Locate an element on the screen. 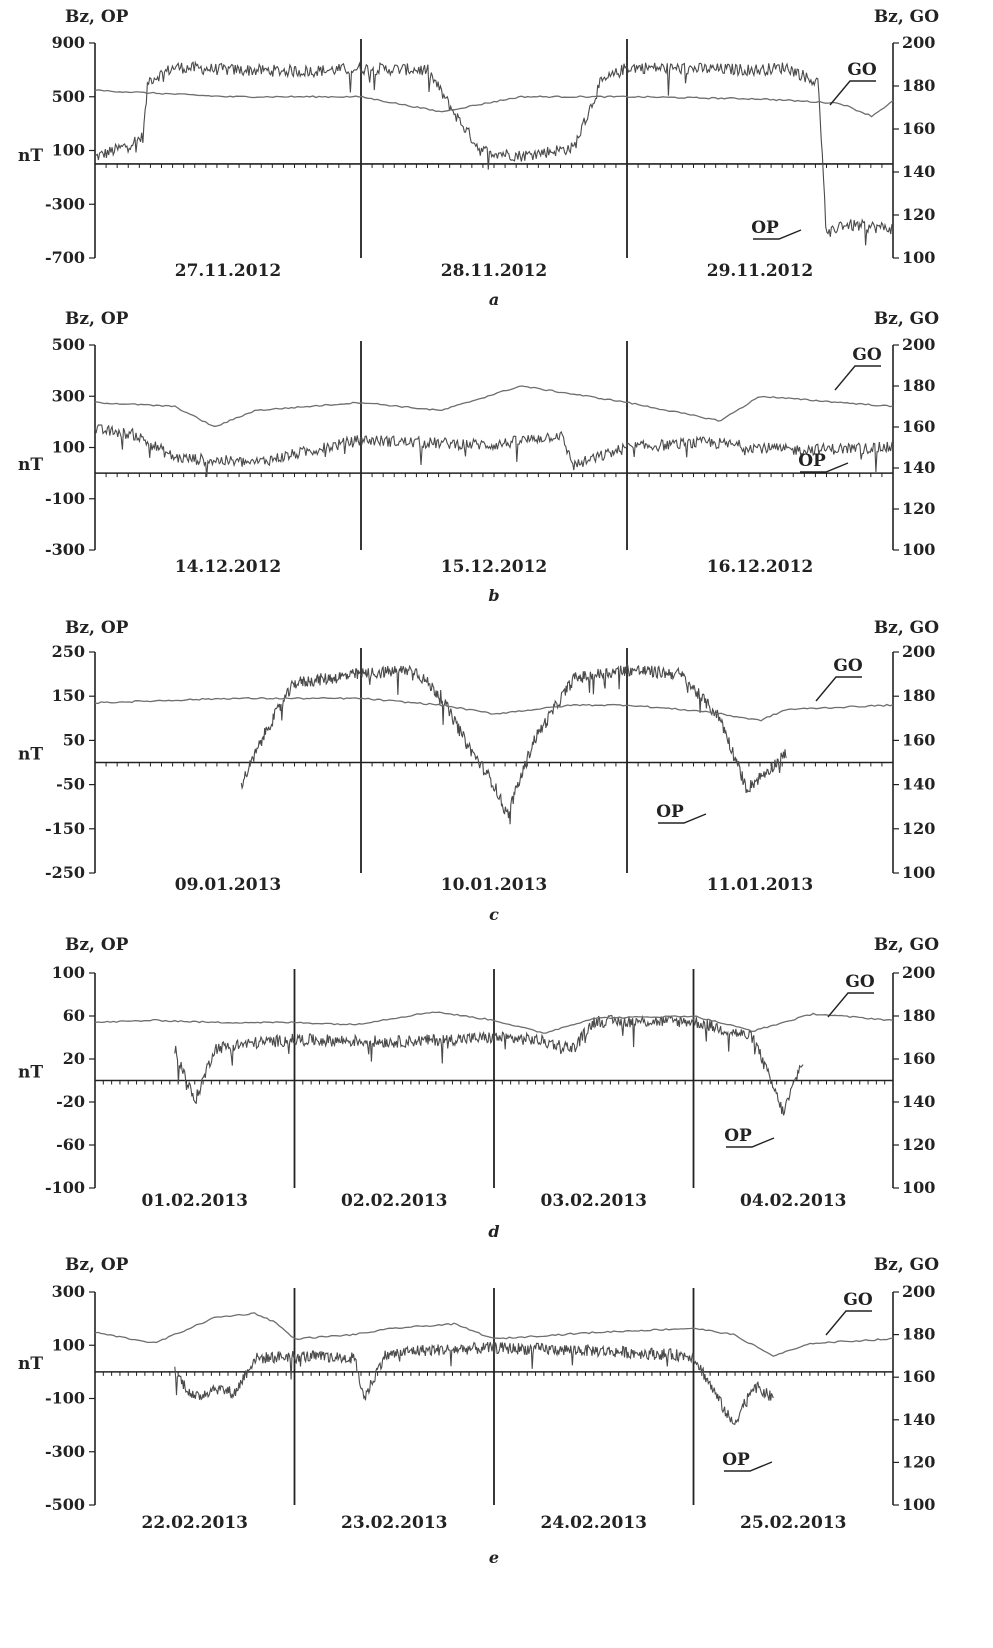 The image size is (993, 1648). left-tick-label: -250 is located at coordinates (65, 872).